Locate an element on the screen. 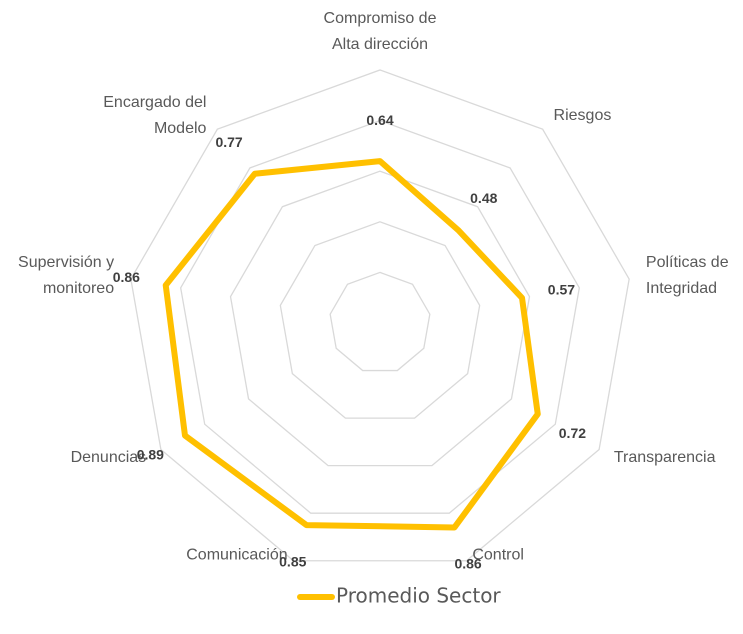 This screenshot has height=634, width=743. axis-label: Transparencia is located at coordinates (665, 457).